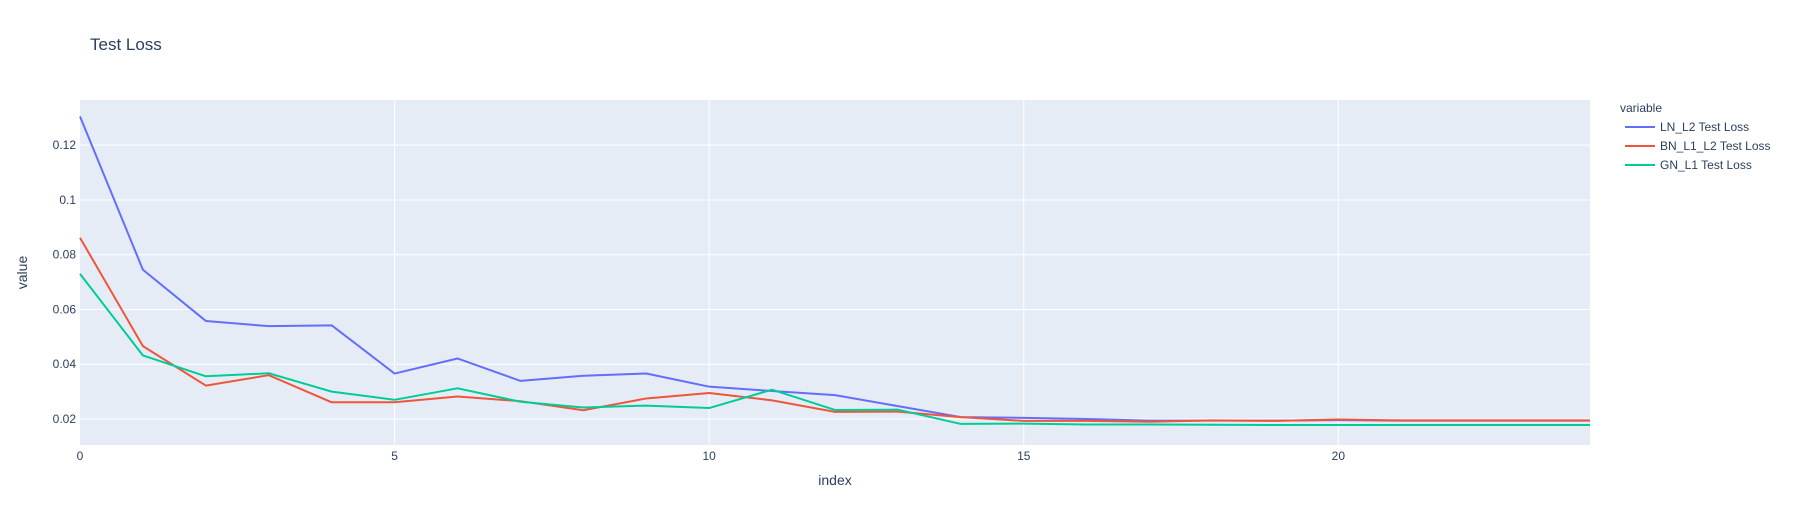  What do you see at coordinates (1715, 146) in the screenshot?
I see `legend-item-label: BN_L1_L2 Test Loss` at bounding box center [1715, 146].